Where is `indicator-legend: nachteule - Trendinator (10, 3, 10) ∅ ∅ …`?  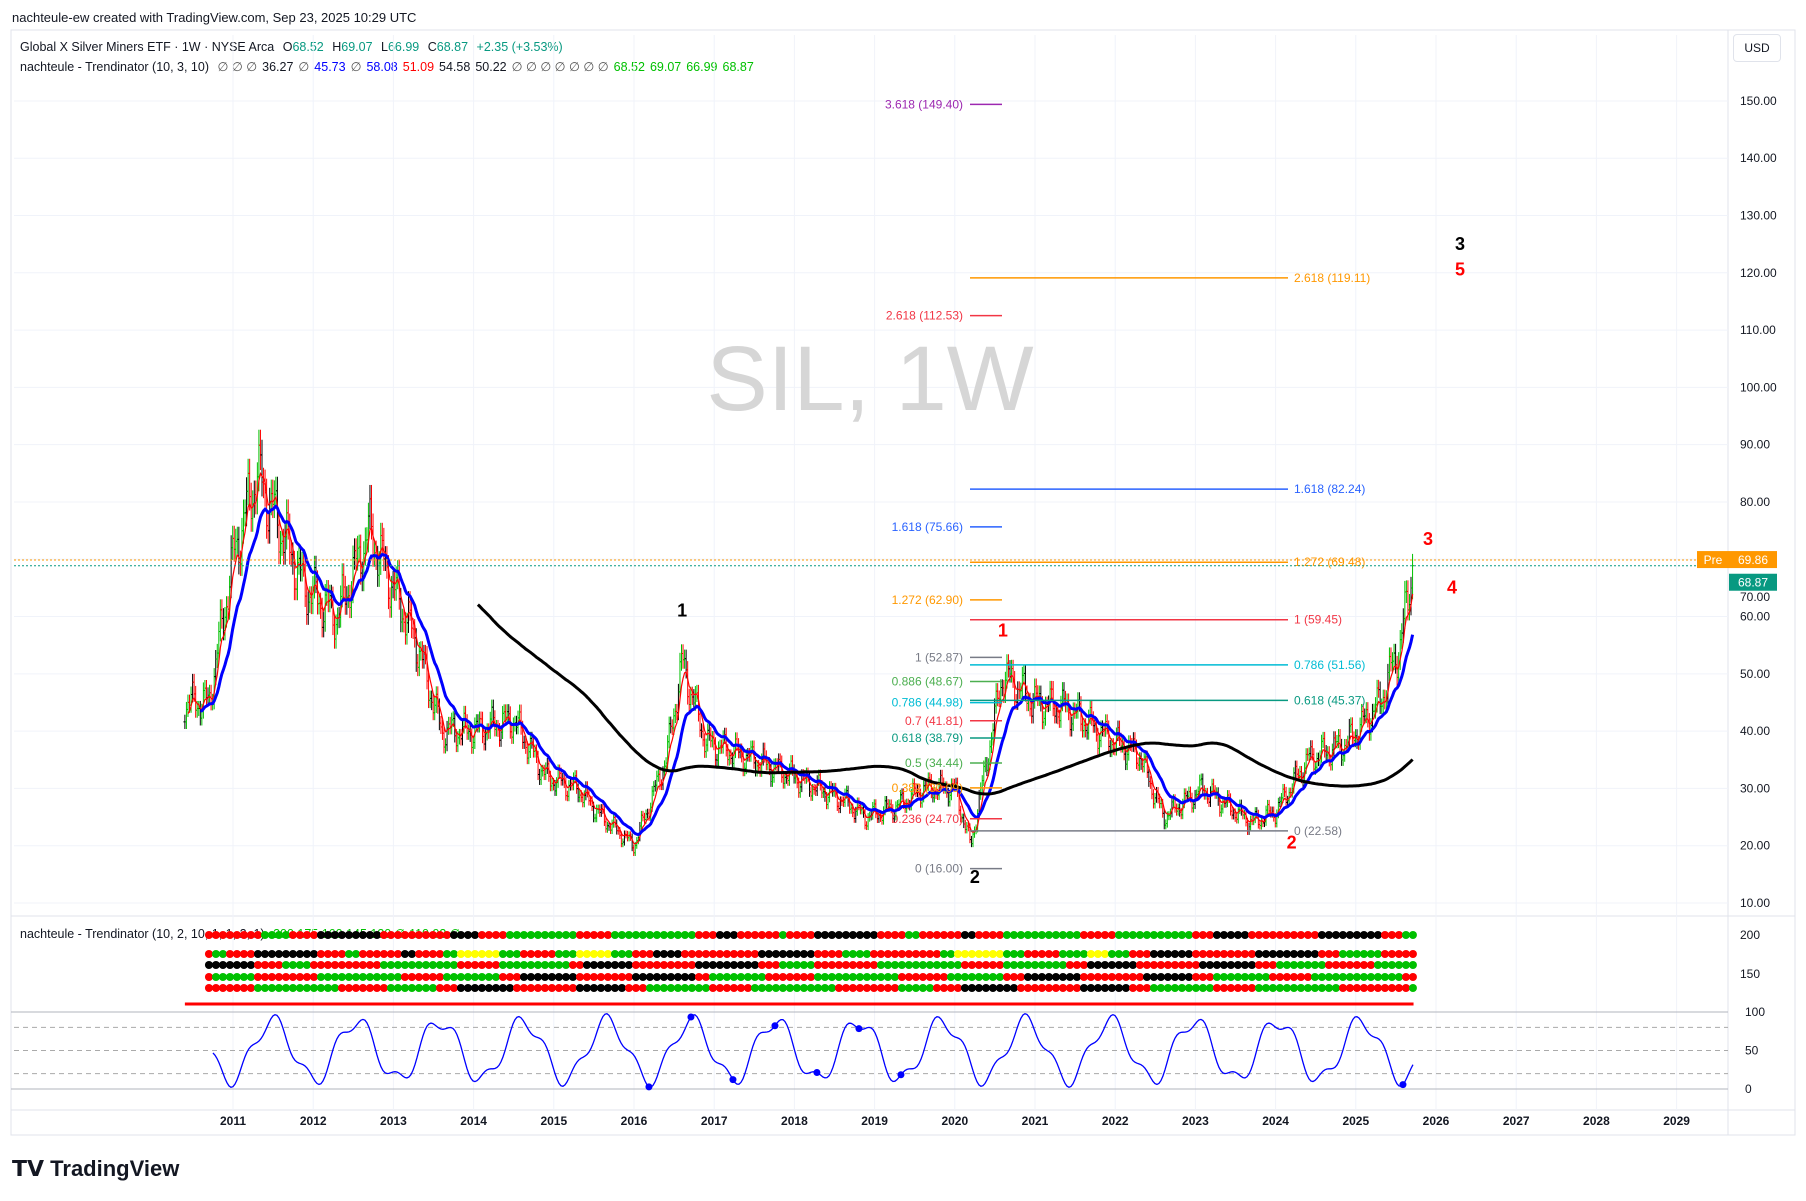 indicator-legend: nachteule - Trendinator (10, 3, 10) ∅ ∅ … is located at coordinates (389, 66).